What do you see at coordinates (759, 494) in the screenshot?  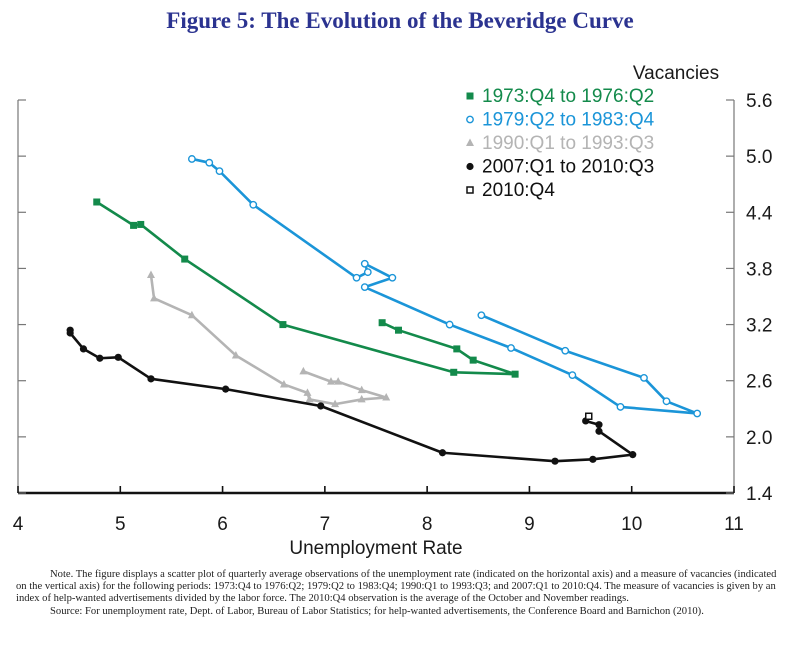 I see `y-tick-label: 1.4` at bounding box center [759, 494].